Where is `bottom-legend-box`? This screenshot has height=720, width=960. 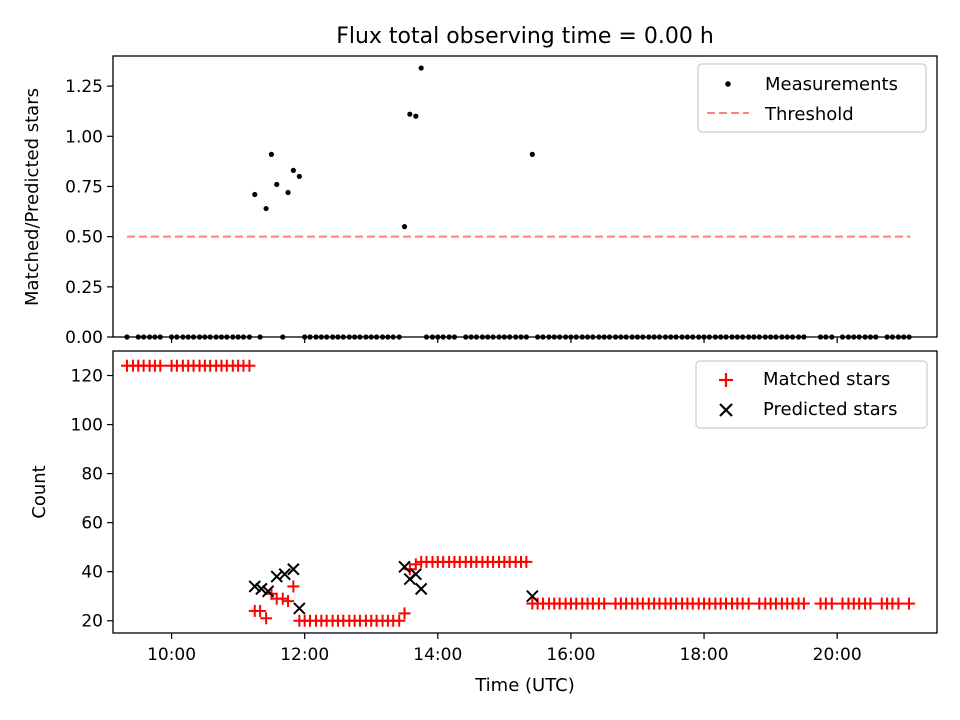 bottom-legend-box is located at coordinates (811, 394).